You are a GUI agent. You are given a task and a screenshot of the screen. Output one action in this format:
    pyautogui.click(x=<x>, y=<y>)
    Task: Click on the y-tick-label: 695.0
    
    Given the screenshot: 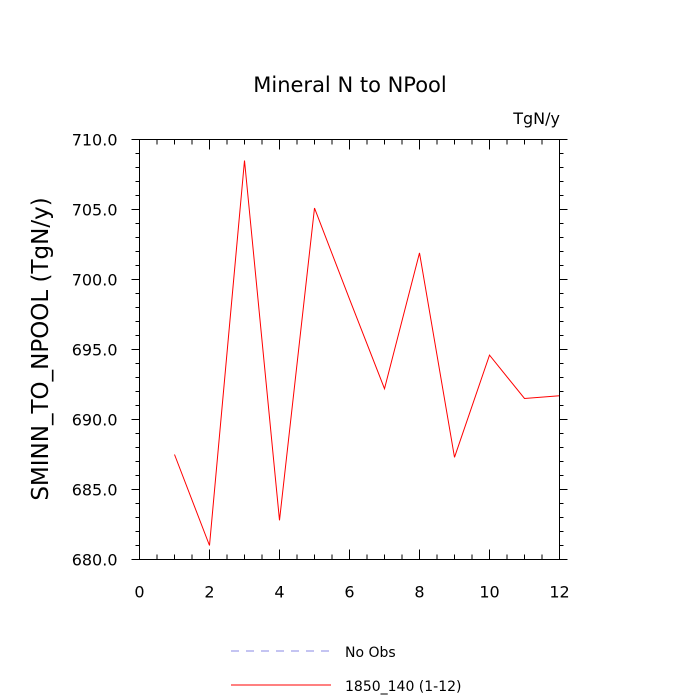 What is the action you would take?
    pyautogui.click(x=95, y=350)
    